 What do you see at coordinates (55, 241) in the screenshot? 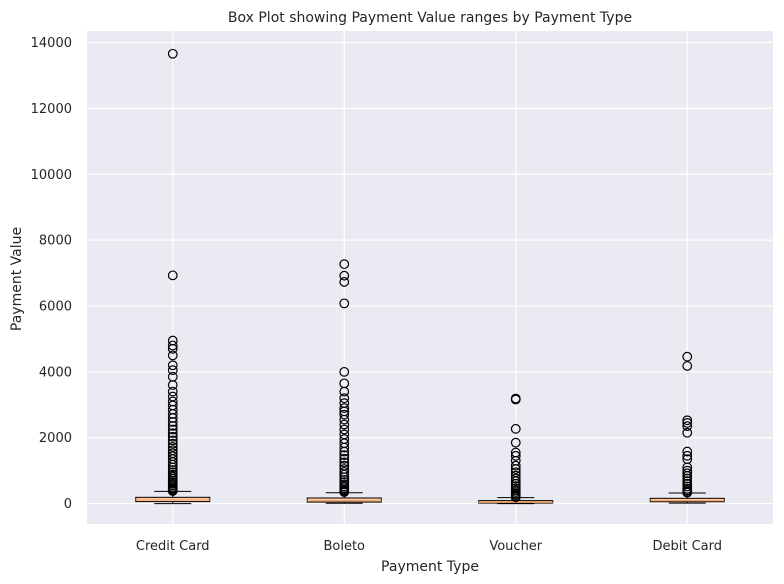
I see `y-tick-label: 8000` at bounding box center [55, 241].